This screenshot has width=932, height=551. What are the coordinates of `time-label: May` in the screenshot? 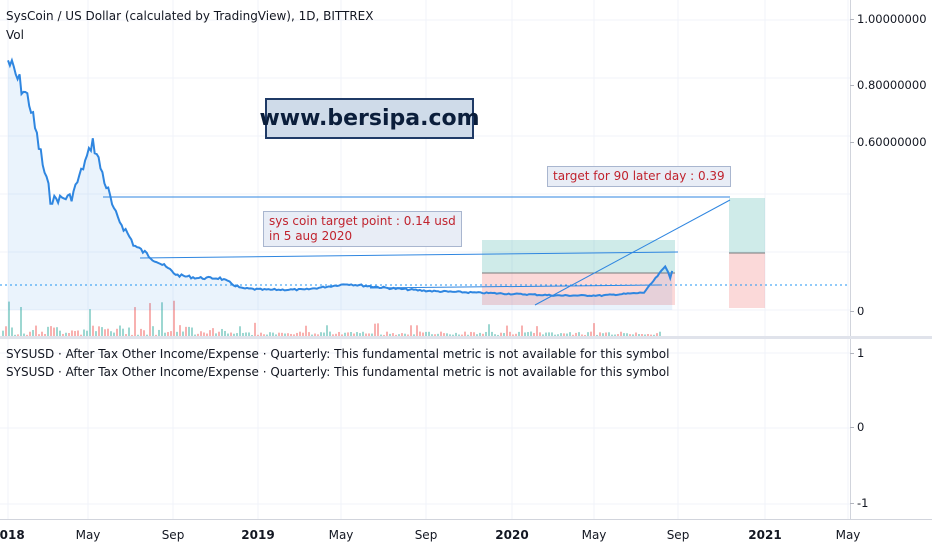 It's located at (341, 535).